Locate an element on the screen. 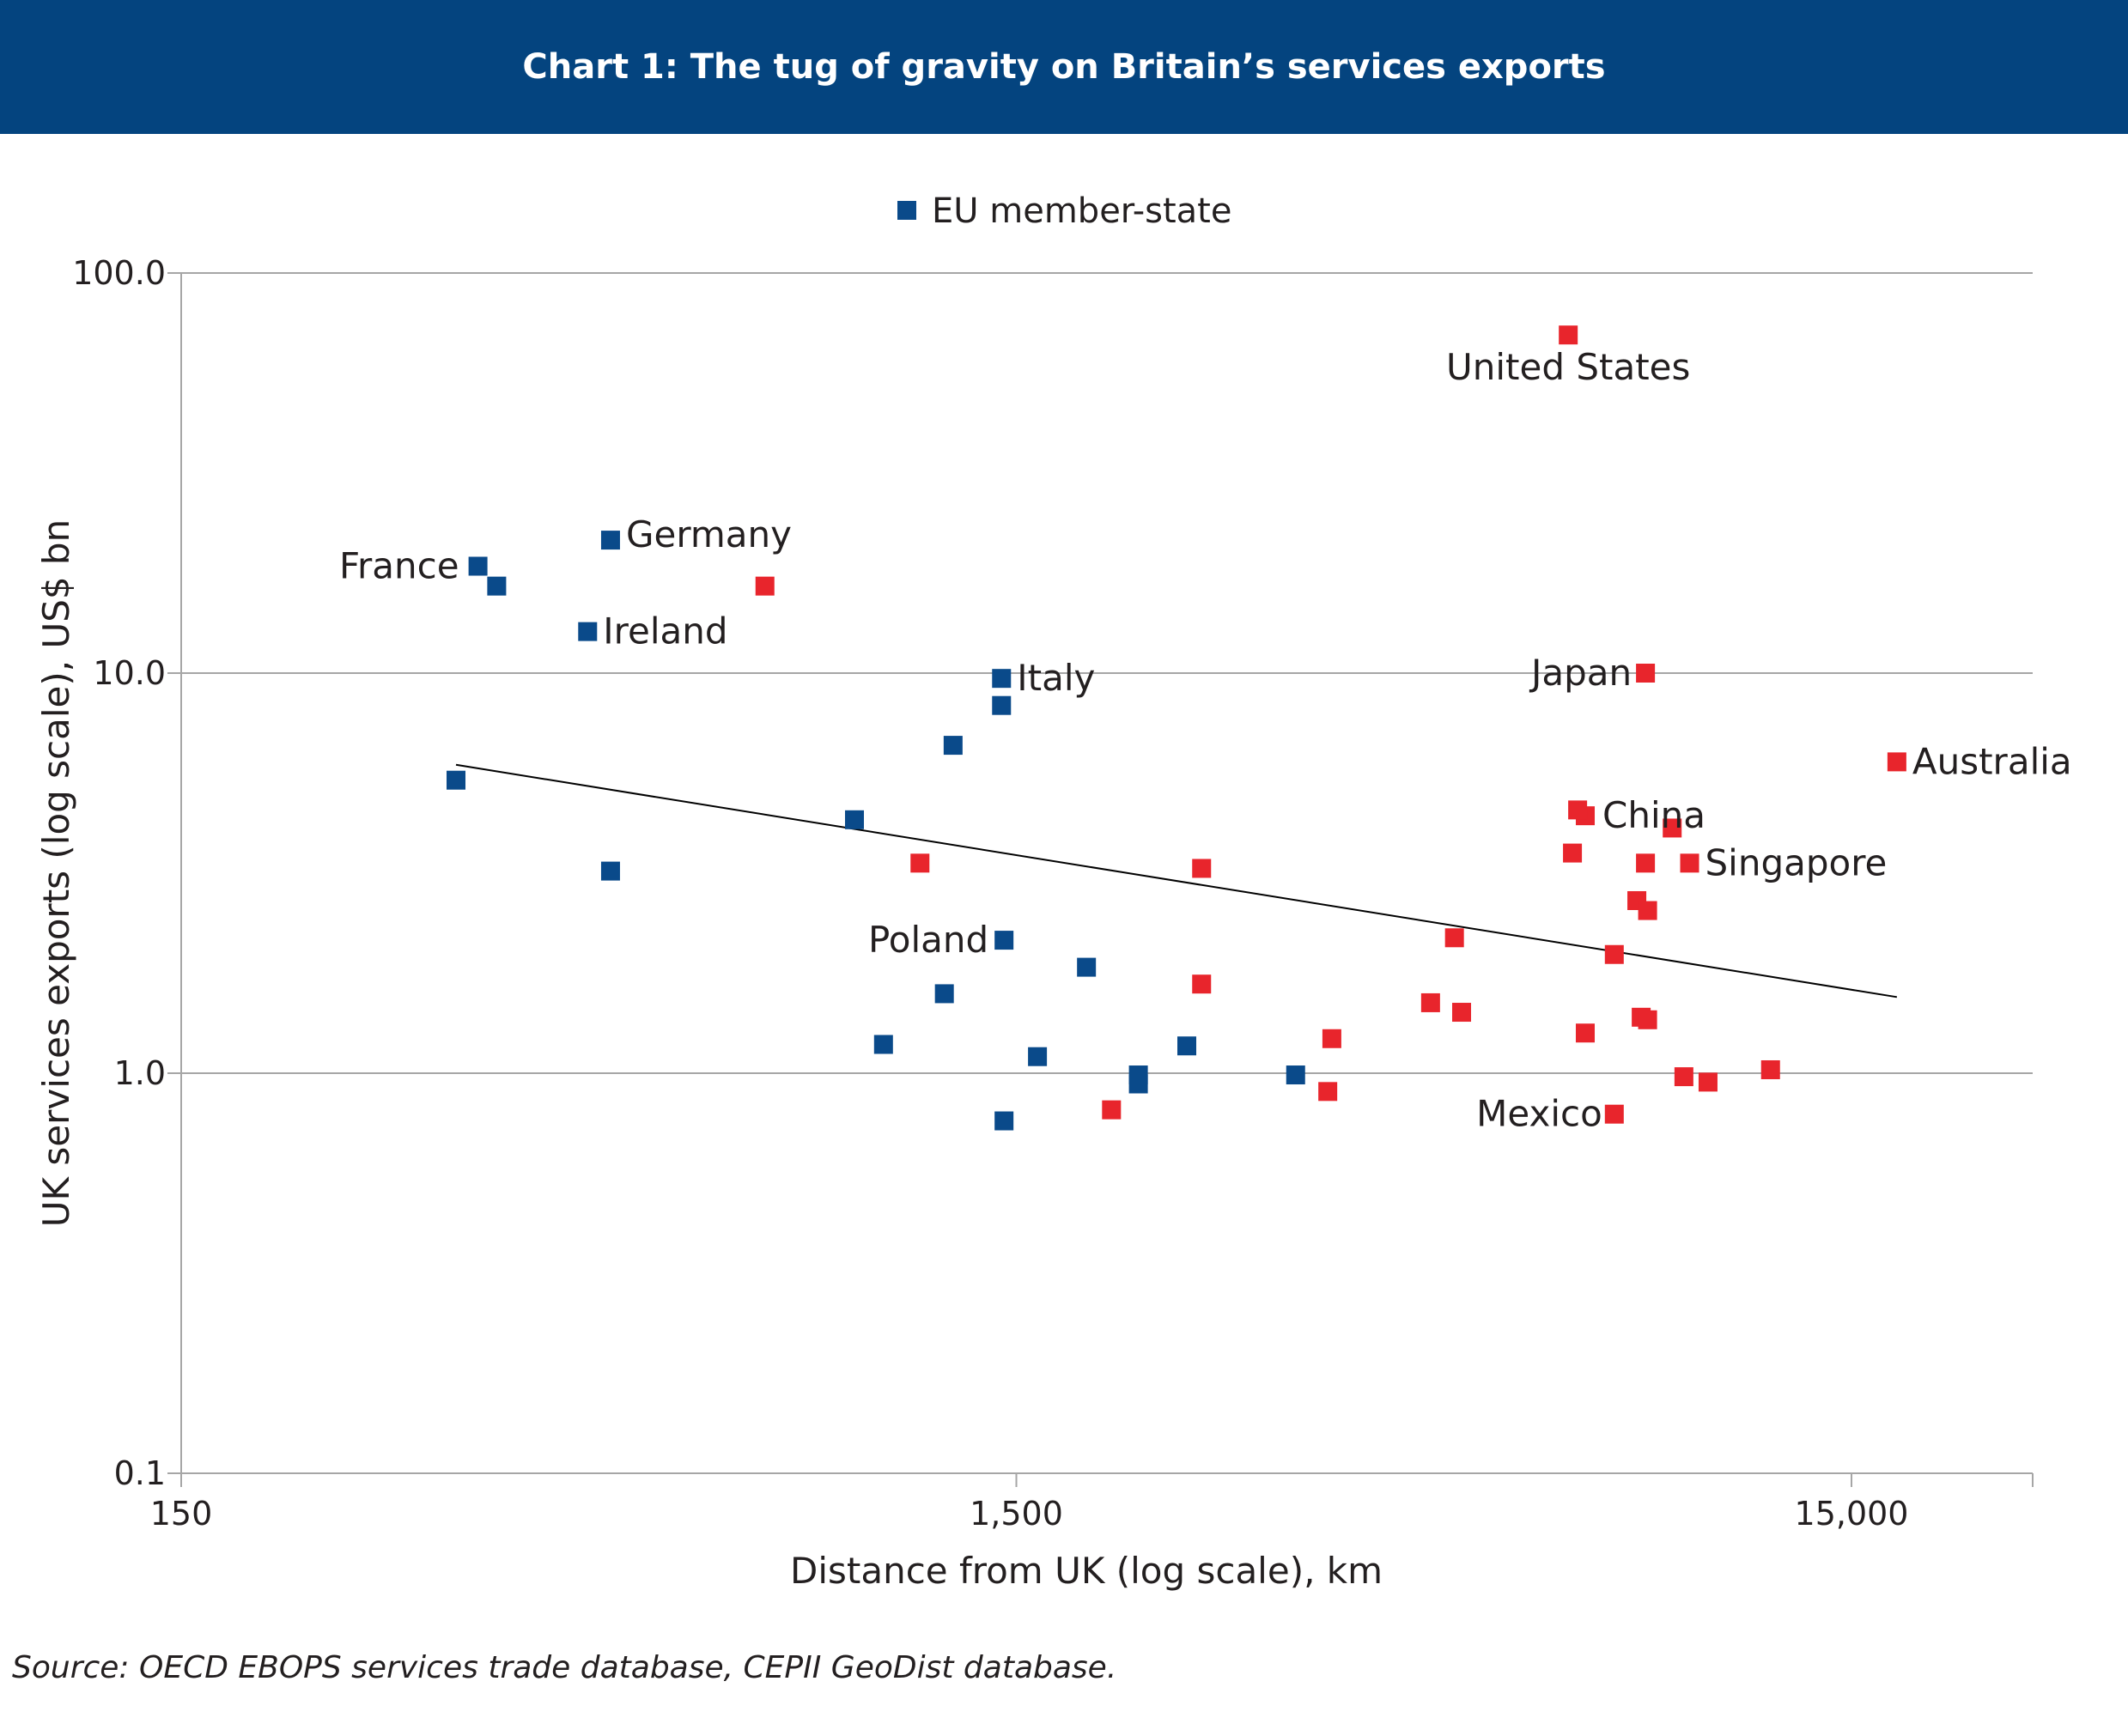  x-axis-title: Distance from UK (log scale), km is located at coordinates (1086, 1571).